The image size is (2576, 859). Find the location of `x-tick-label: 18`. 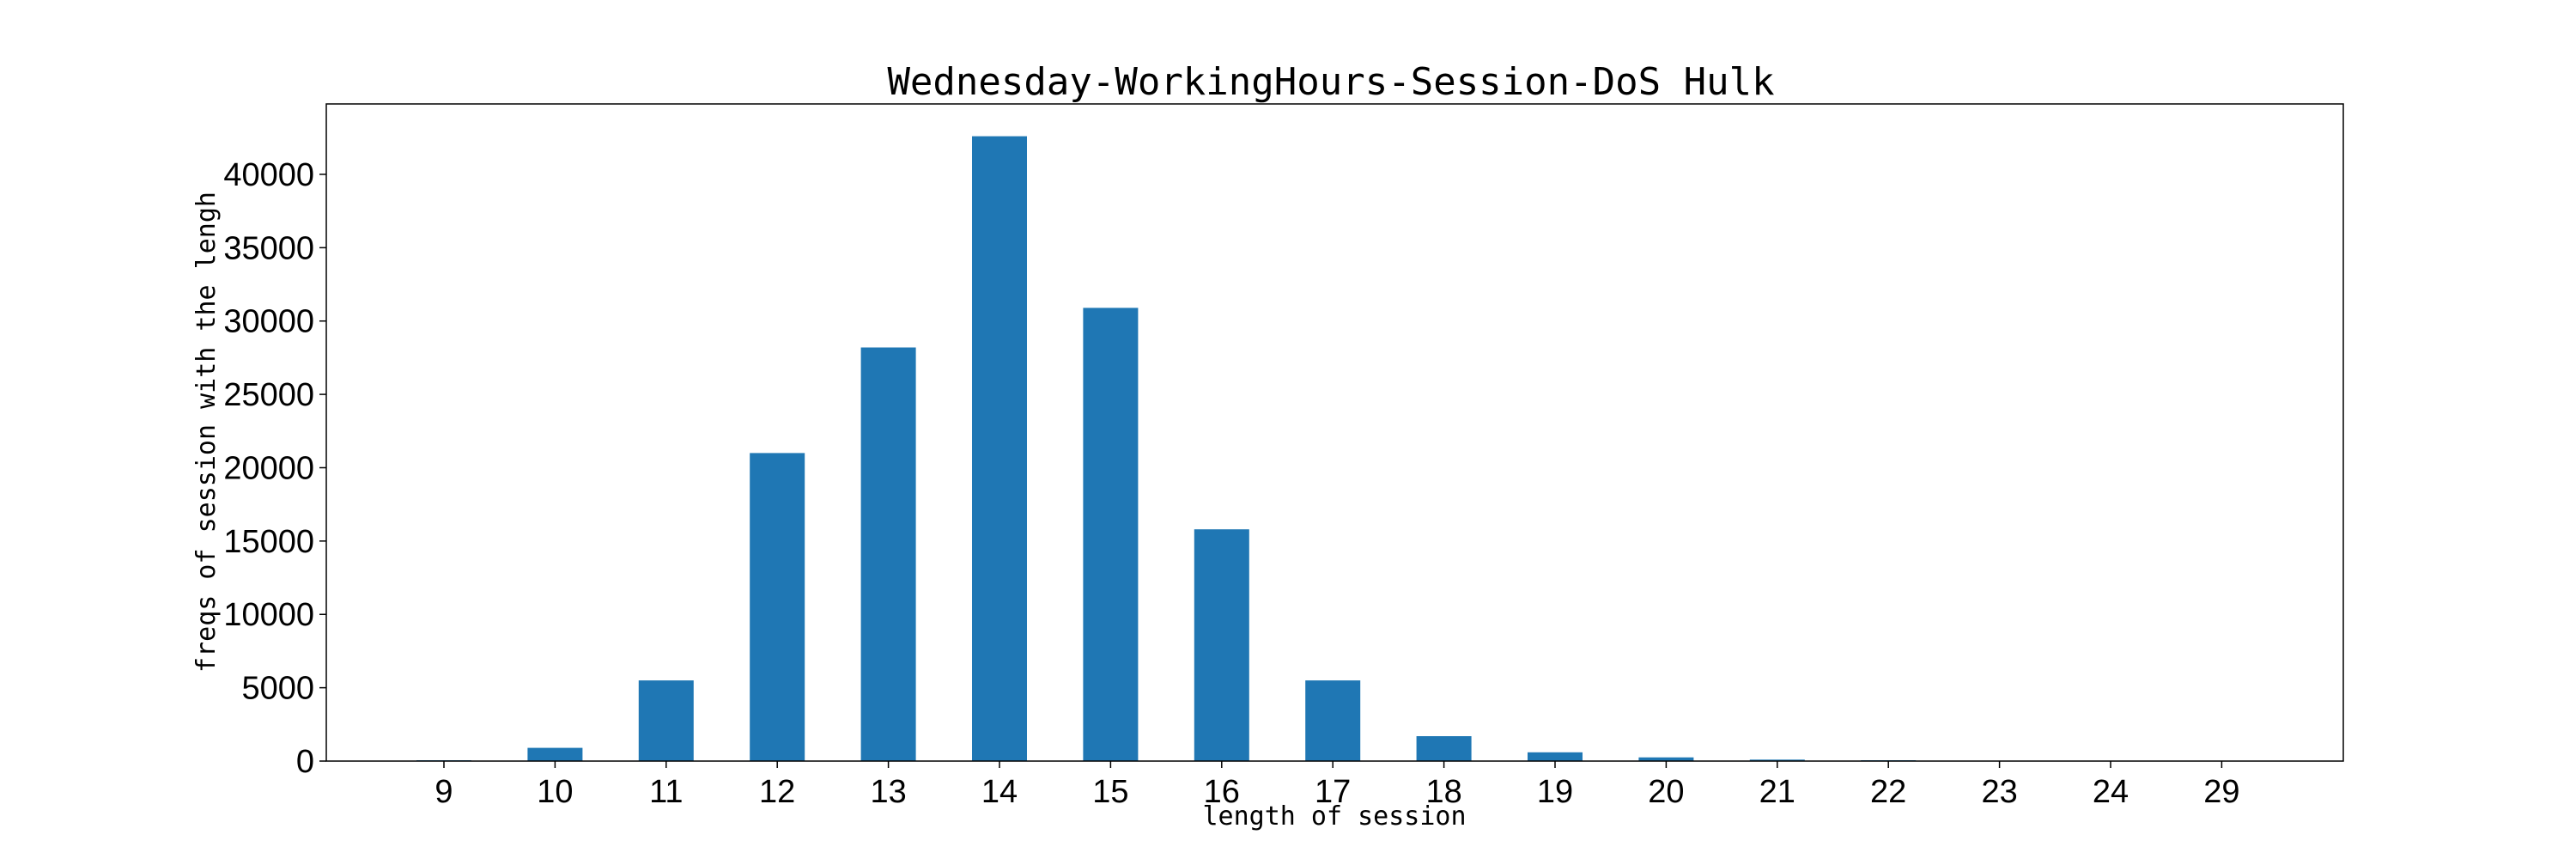

x-tick-label: 18 is located at coordinates (1443, 792).